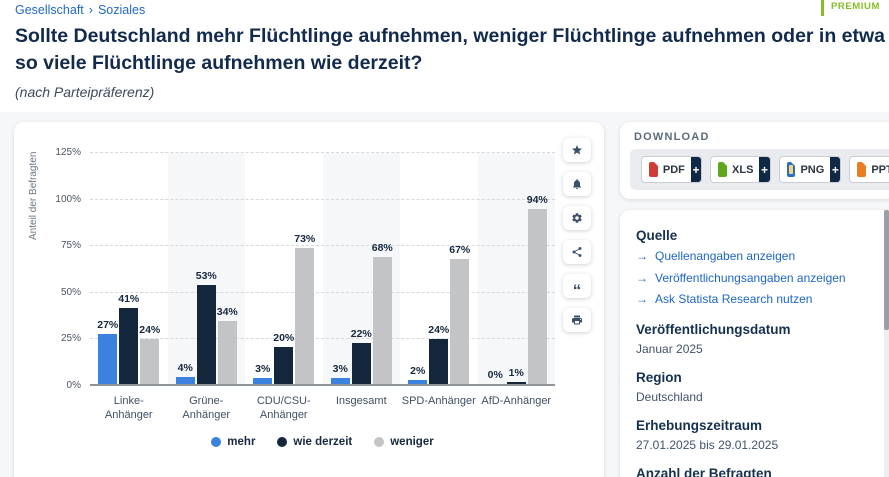 Image resolution: width=889 pixels, height=477 pixels. I want to click on info-link: → Ask Statista Research nutzen, so click(758, 300).